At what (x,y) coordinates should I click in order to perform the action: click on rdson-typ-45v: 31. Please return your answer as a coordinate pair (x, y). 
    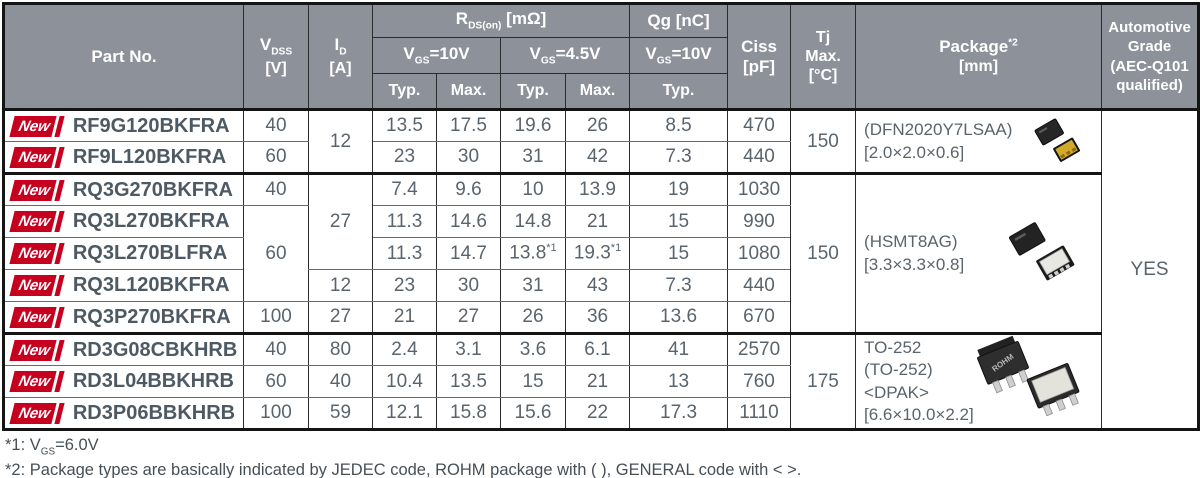
    Looking at the image, I should click on (533, 285).